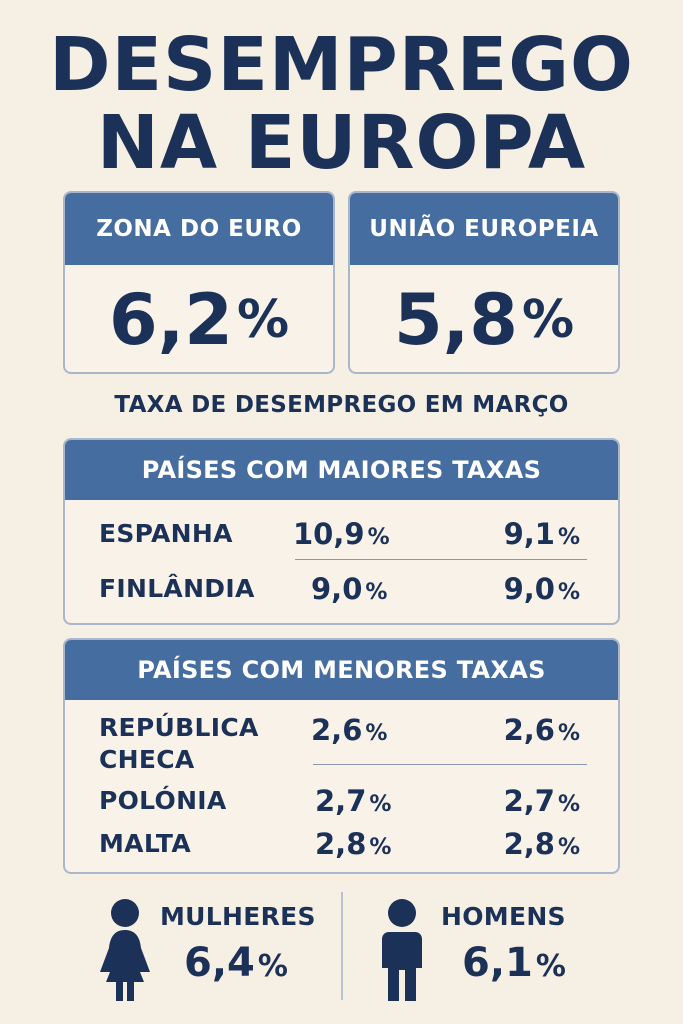  Describe the element at coordinates (503, 916) in the screenshot. I see `men-label: HOMENS` at that location.